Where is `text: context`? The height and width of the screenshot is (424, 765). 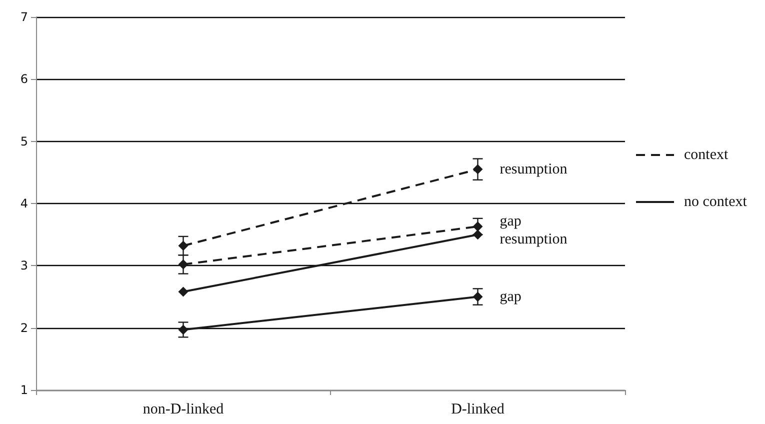 text: context is located at coordinates (706, 155).